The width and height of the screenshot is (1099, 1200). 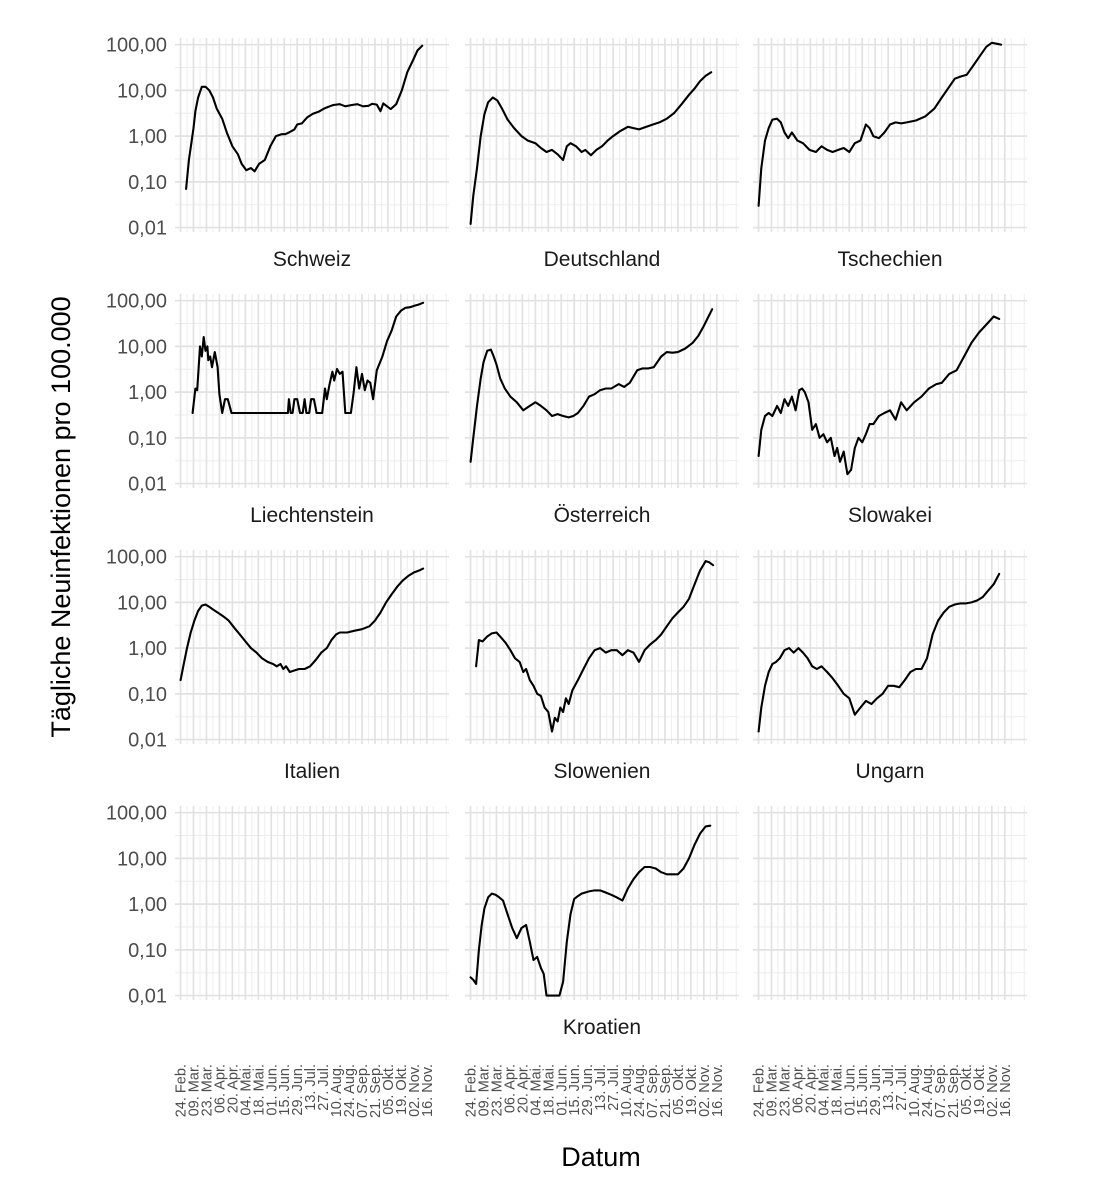 I want to click on panel-schweiz: 0,01 0,10 1,00 10,00 100,00 Schweiz, so click(x=277, y=153).